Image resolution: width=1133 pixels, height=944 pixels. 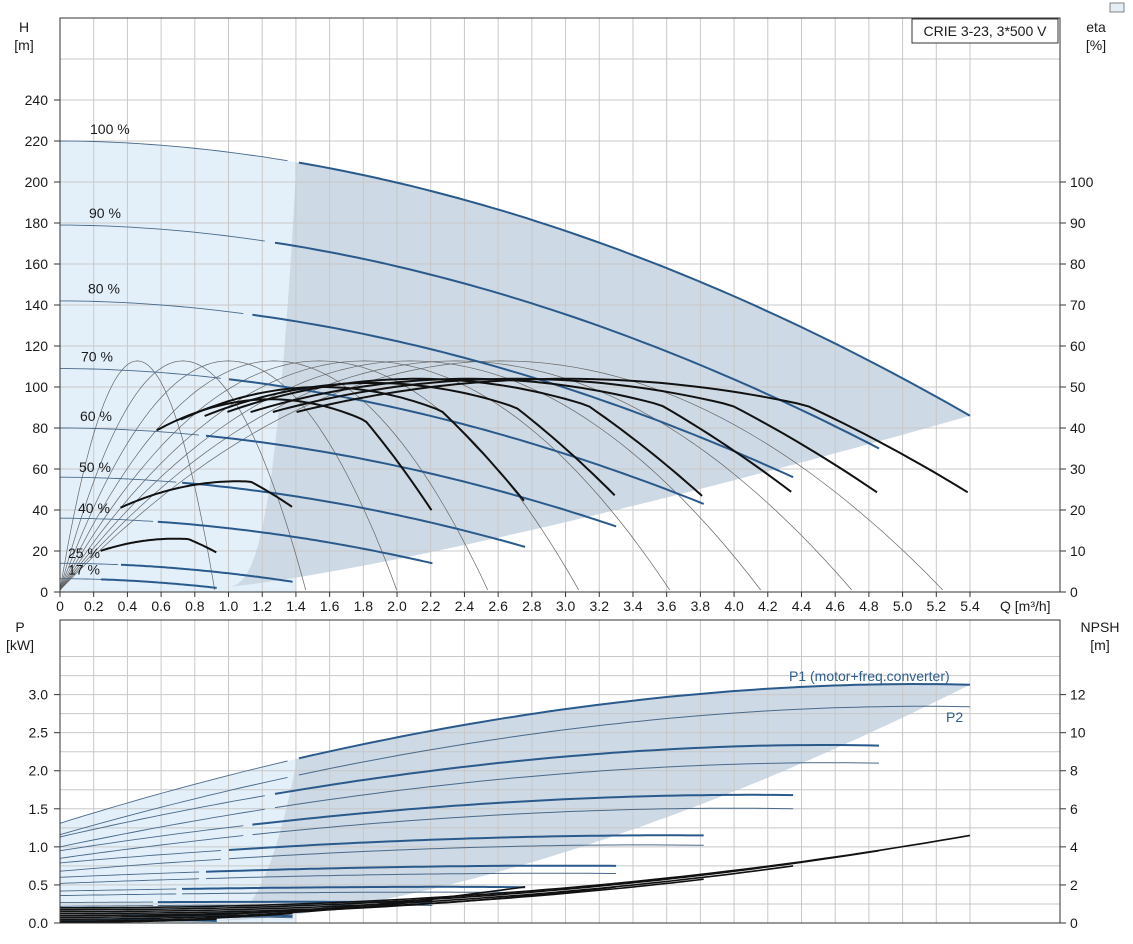 What do you see at coordinates (95, 467) in the screenshot?
I see `speed-label: 50 %` at bounding box center [95, 467].